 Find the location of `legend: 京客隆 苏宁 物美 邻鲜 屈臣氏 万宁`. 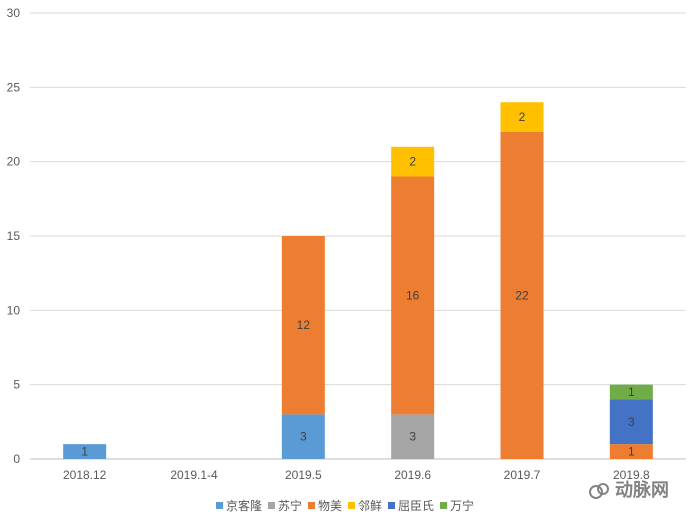

legend: 京客隆 苏宁 物美 邻鲜 屈臣氏 万宁 is located at coordinates (345, 505).